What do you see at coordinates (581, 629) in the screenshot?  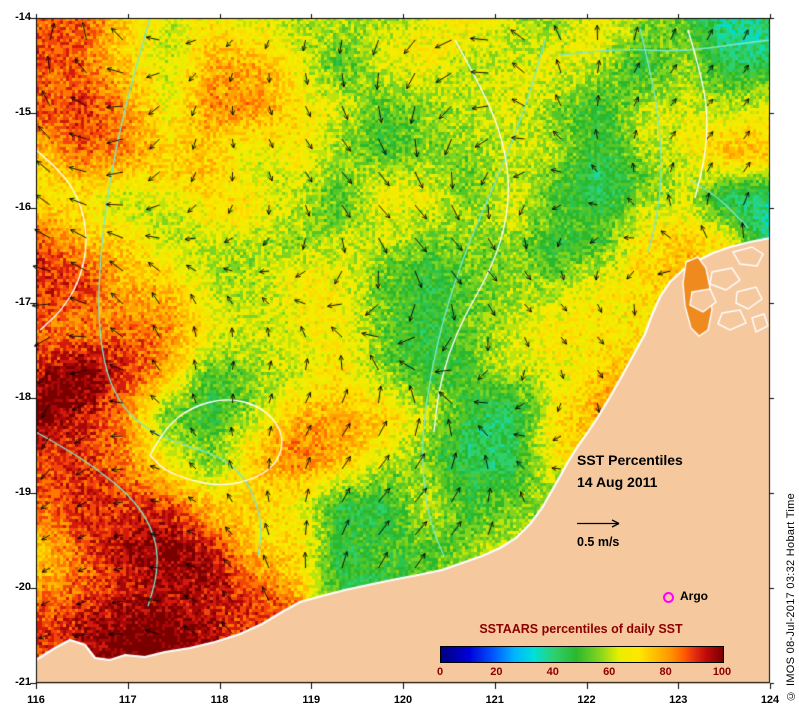 I see `colorbar-title: SSTAARS percentiles of daily SST` at bounding box center [581, 629].